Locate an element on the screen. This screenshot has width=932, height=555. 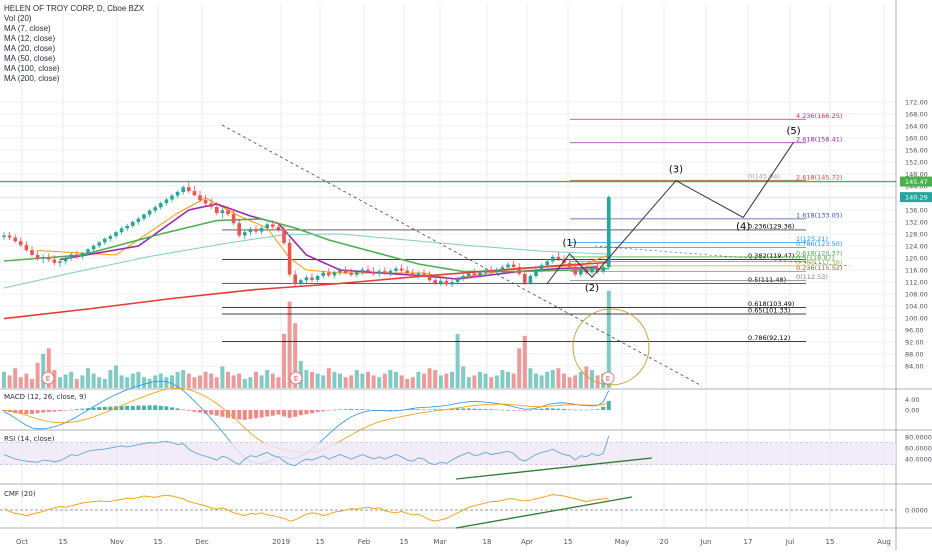
rsi-pane-label: RSI (14, close) is located at coordinates (29, 439).